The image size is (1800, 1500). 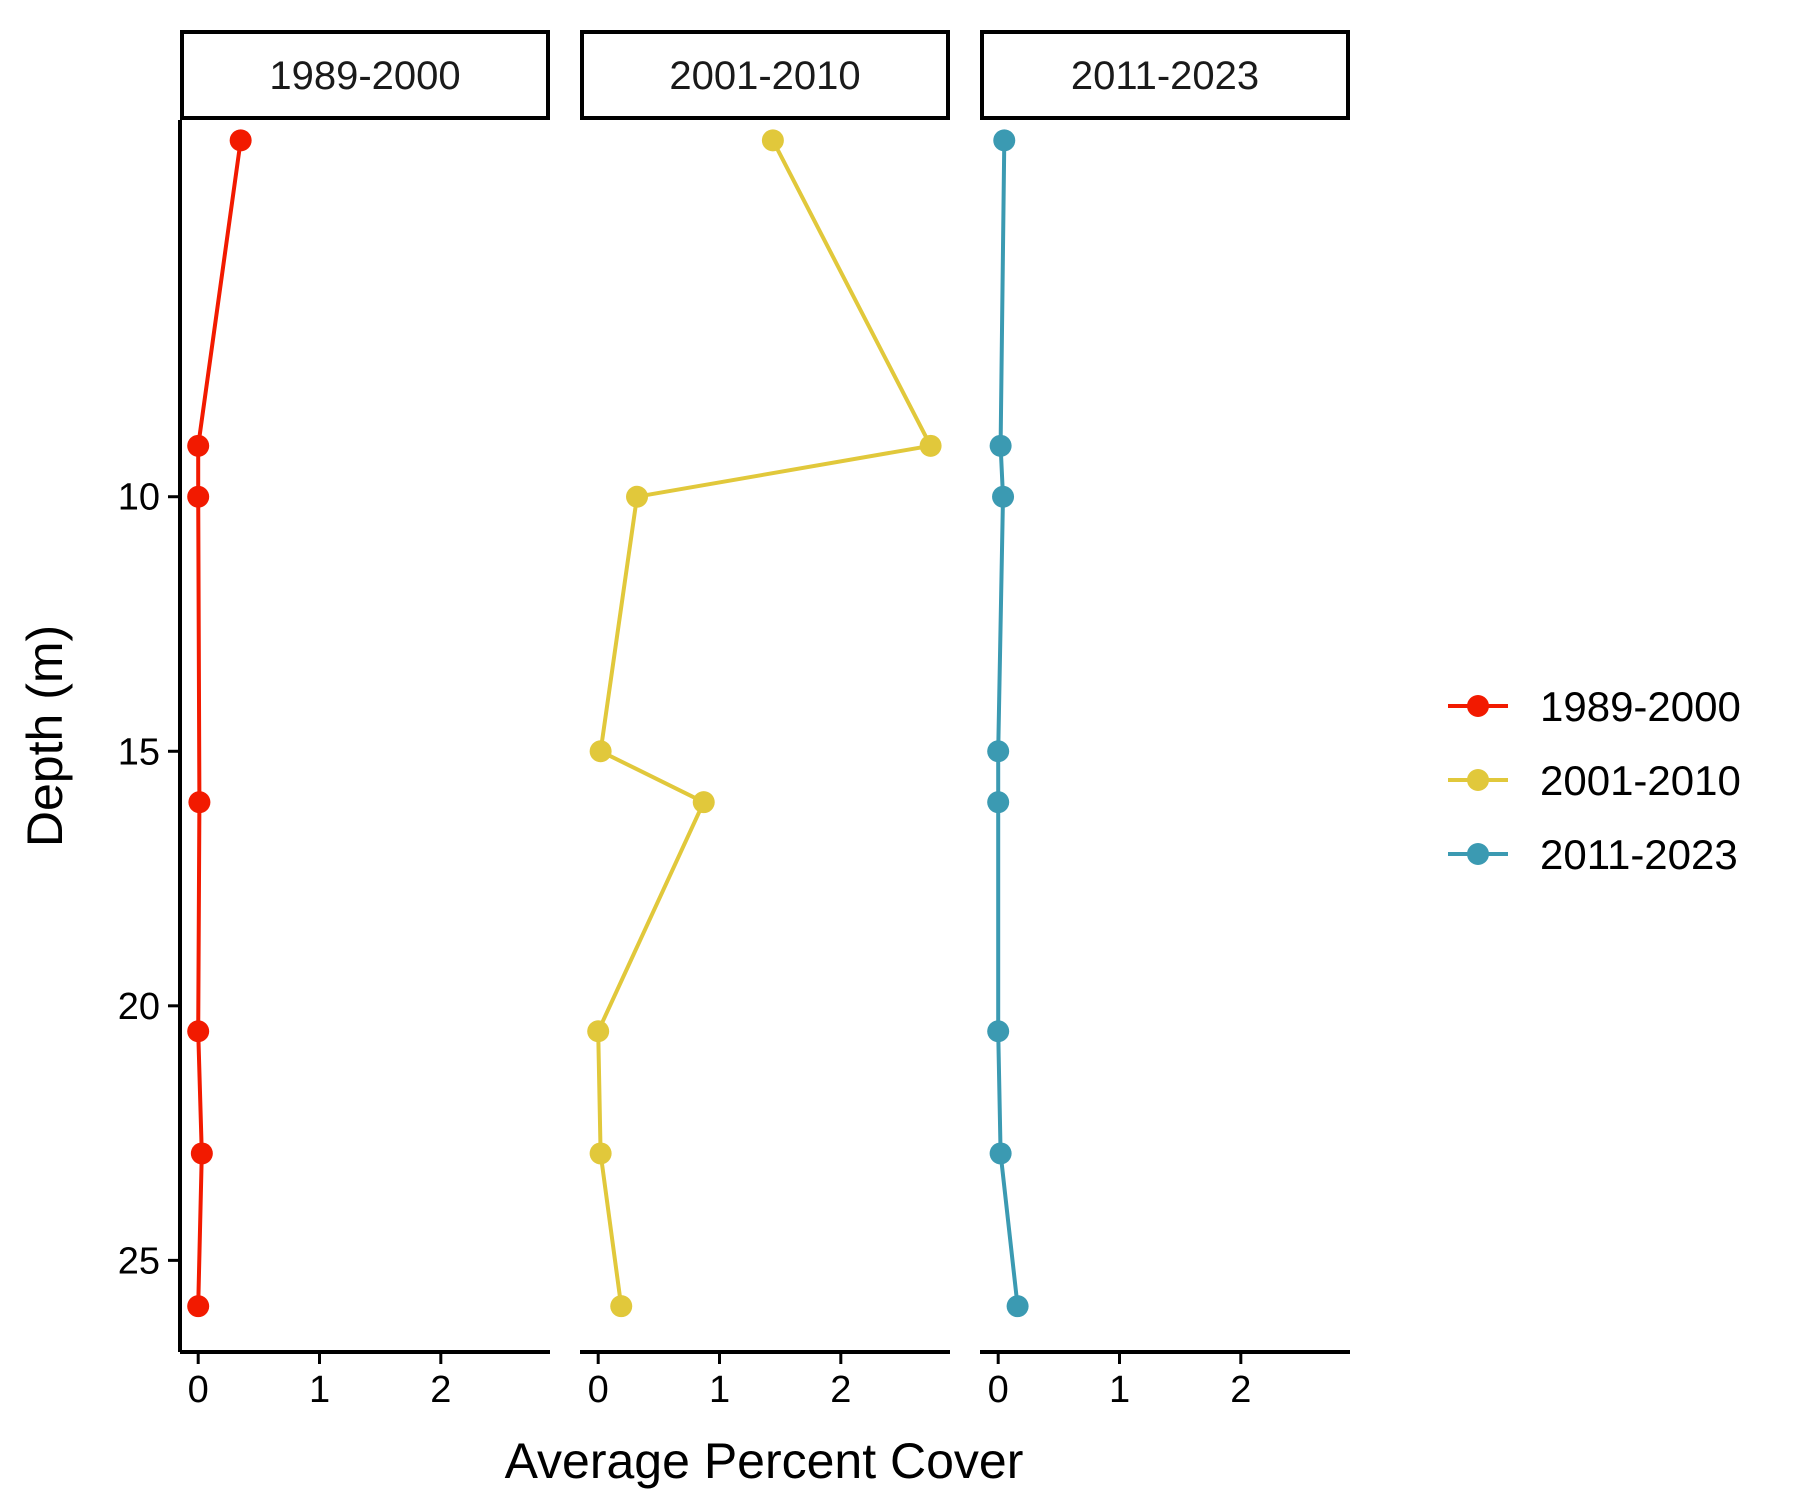 I want to click on strip-label: 2001-2010, so click(x=764, y=76).